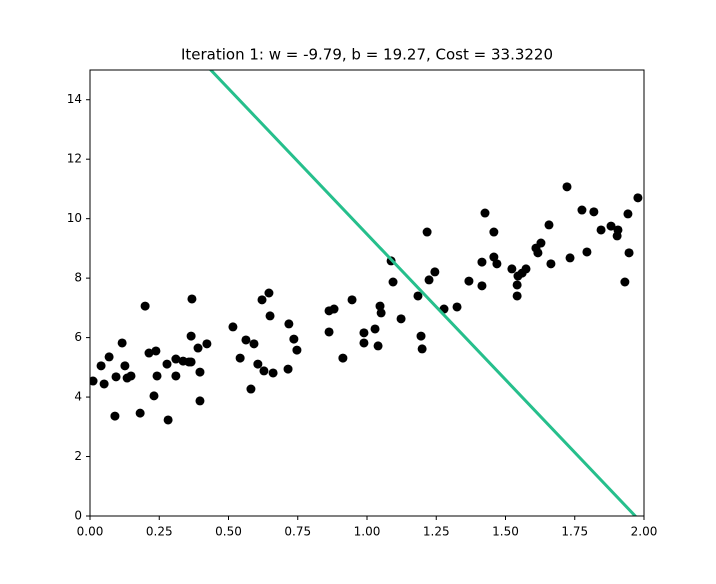 This screenshot has height=584, width=716. I want to click on y-tick-label: 8, so click(78, 278).